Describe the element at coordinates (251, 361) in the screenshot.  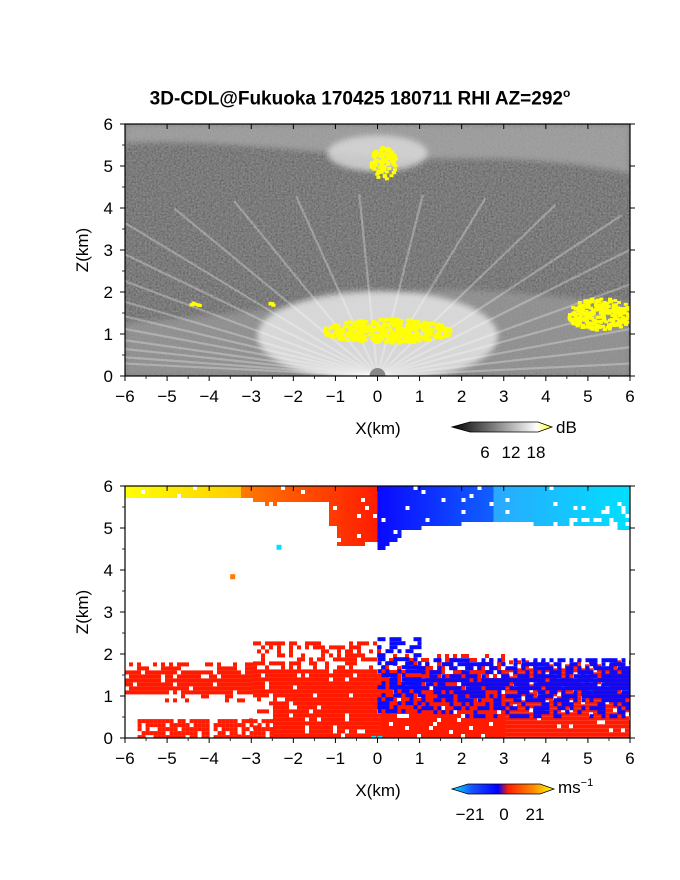
I see `scan-beam` at that location.